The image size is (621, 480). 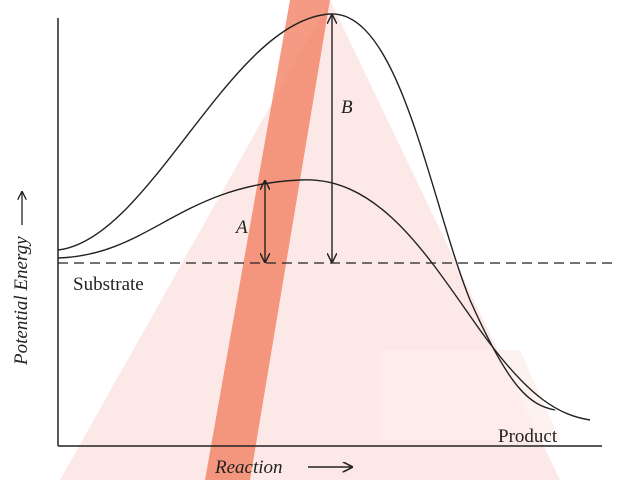 I want to click on x-axis-label: Reaction, so click(x=248, y=467).